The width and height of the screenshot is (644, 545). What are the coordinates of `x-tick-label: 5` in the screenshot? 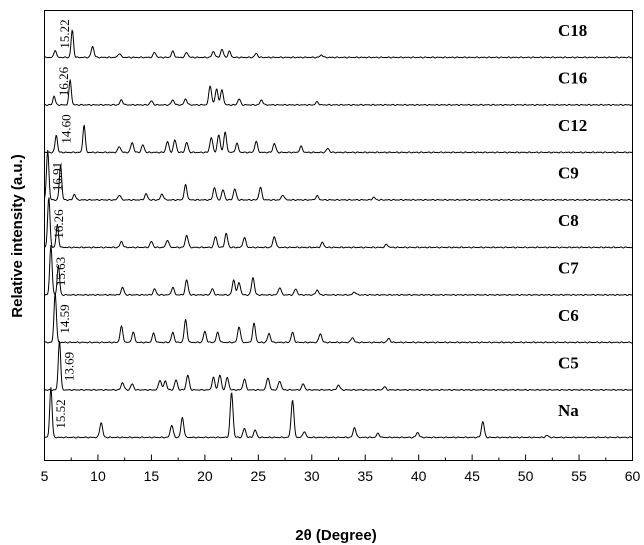 It's located at (45, 476).